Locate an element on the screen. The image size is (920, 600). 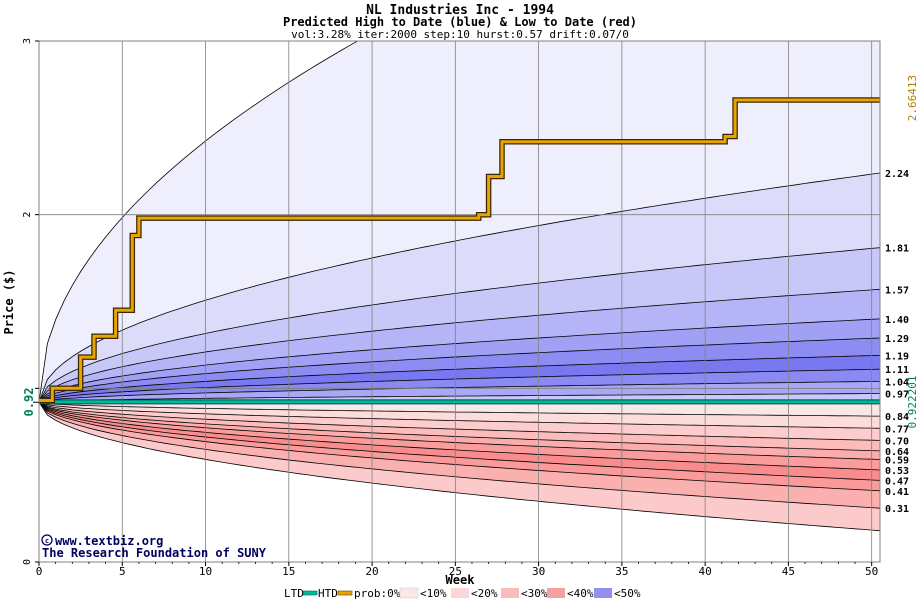
legend-htd-label: HTD is located at coordinates (328, 593).